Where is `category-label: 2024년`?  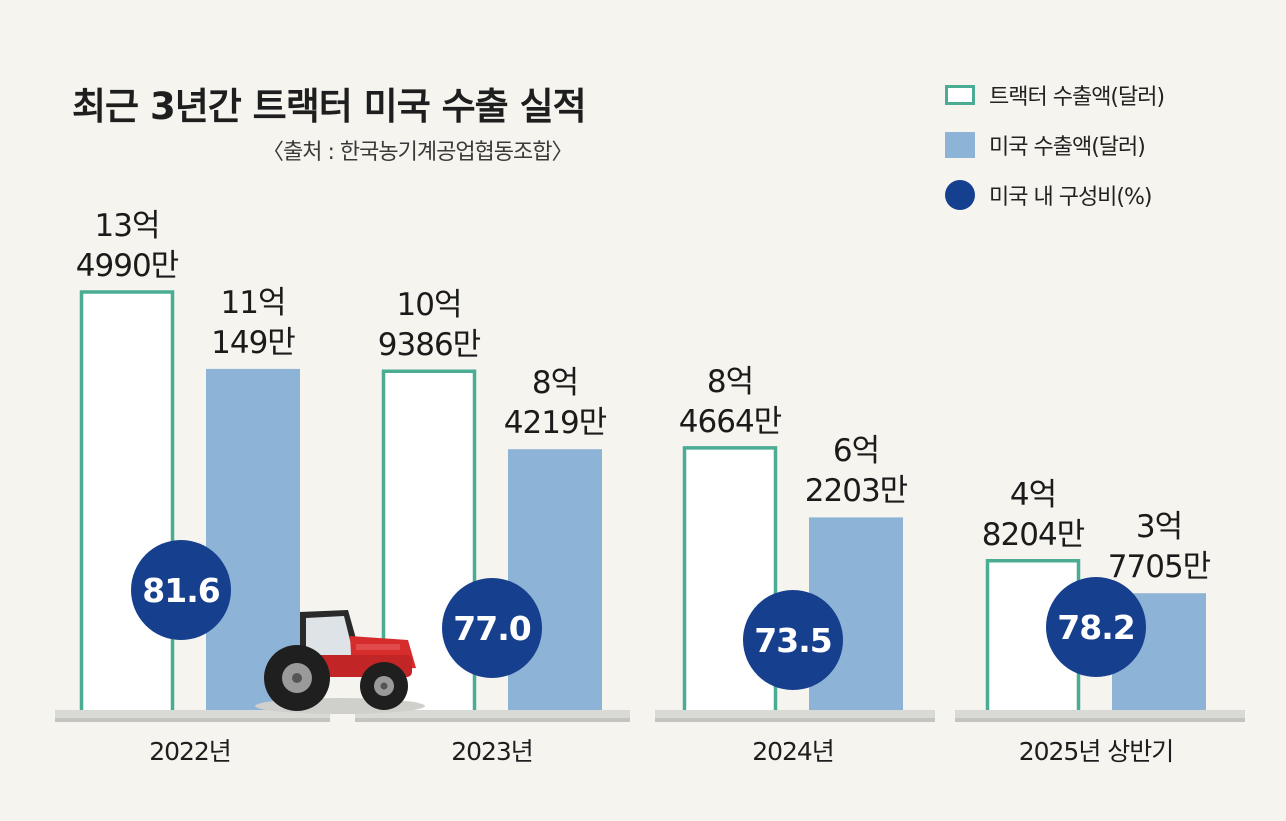
category-label: 2024년 is located at coordinates (793, 751).